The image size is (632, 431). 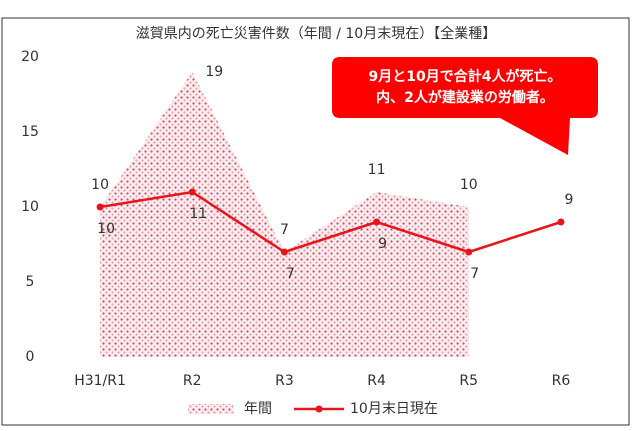 I want to click on callout, so click(x=465, y=106).